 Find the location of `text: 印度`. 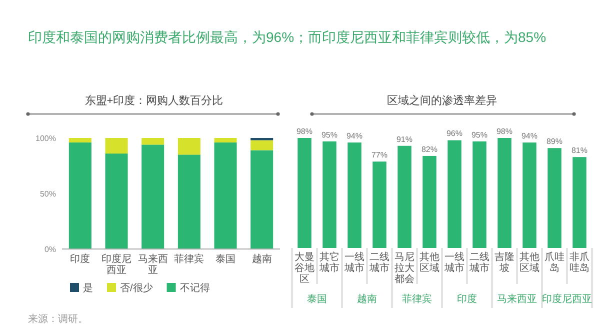

text: 印度 is located at coordinates (467, 299).